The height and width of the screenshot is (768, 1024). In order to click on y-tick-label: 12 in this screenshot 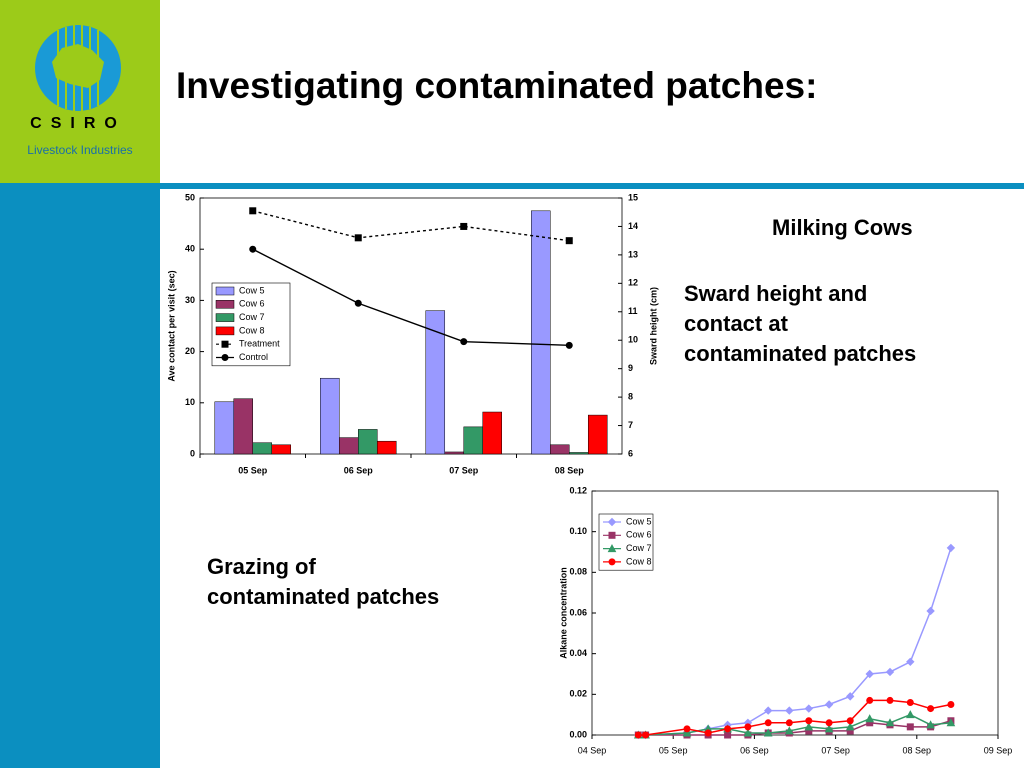, I will do `click(633, 283)`.